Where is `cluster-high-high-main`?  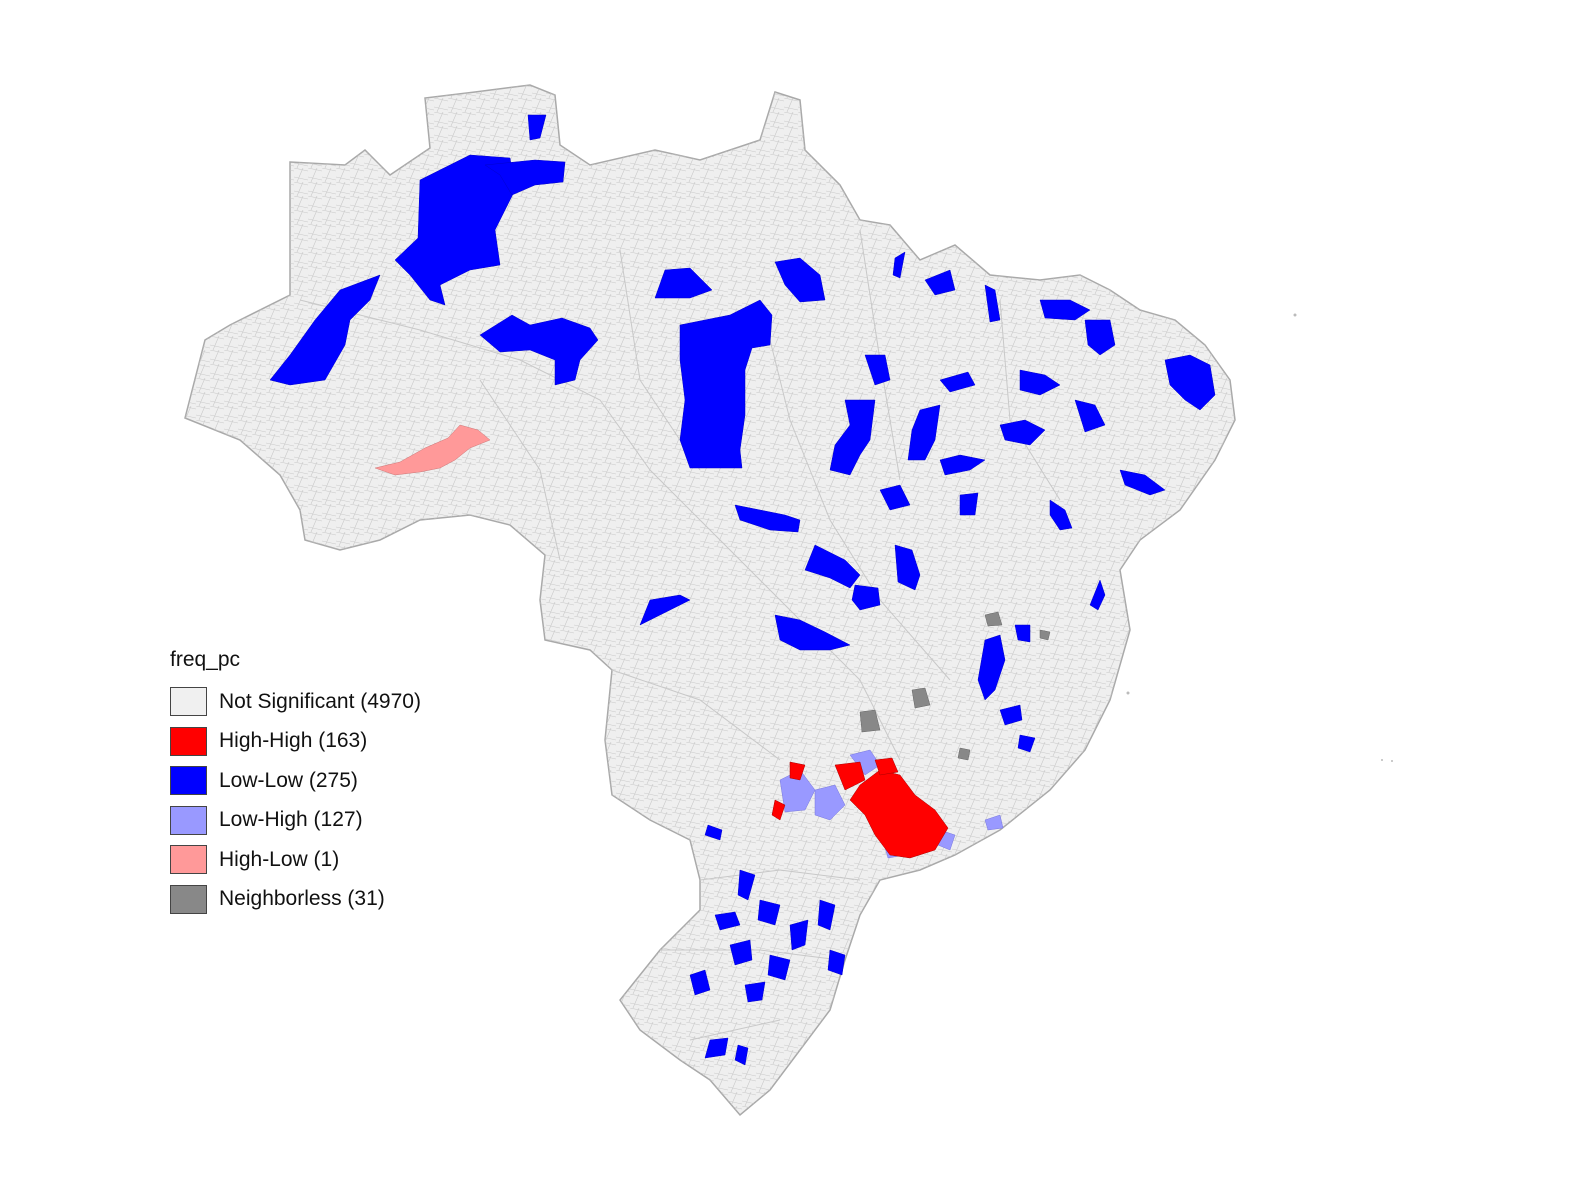 cluster-high-high-main is located at coordinates (899, 814).